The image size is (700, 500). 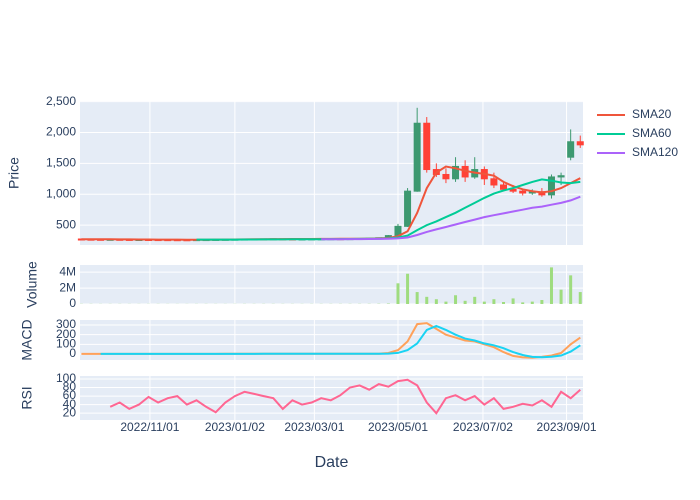 I want to click on y-tick-label: 1,500, so click(x=61, y=163).